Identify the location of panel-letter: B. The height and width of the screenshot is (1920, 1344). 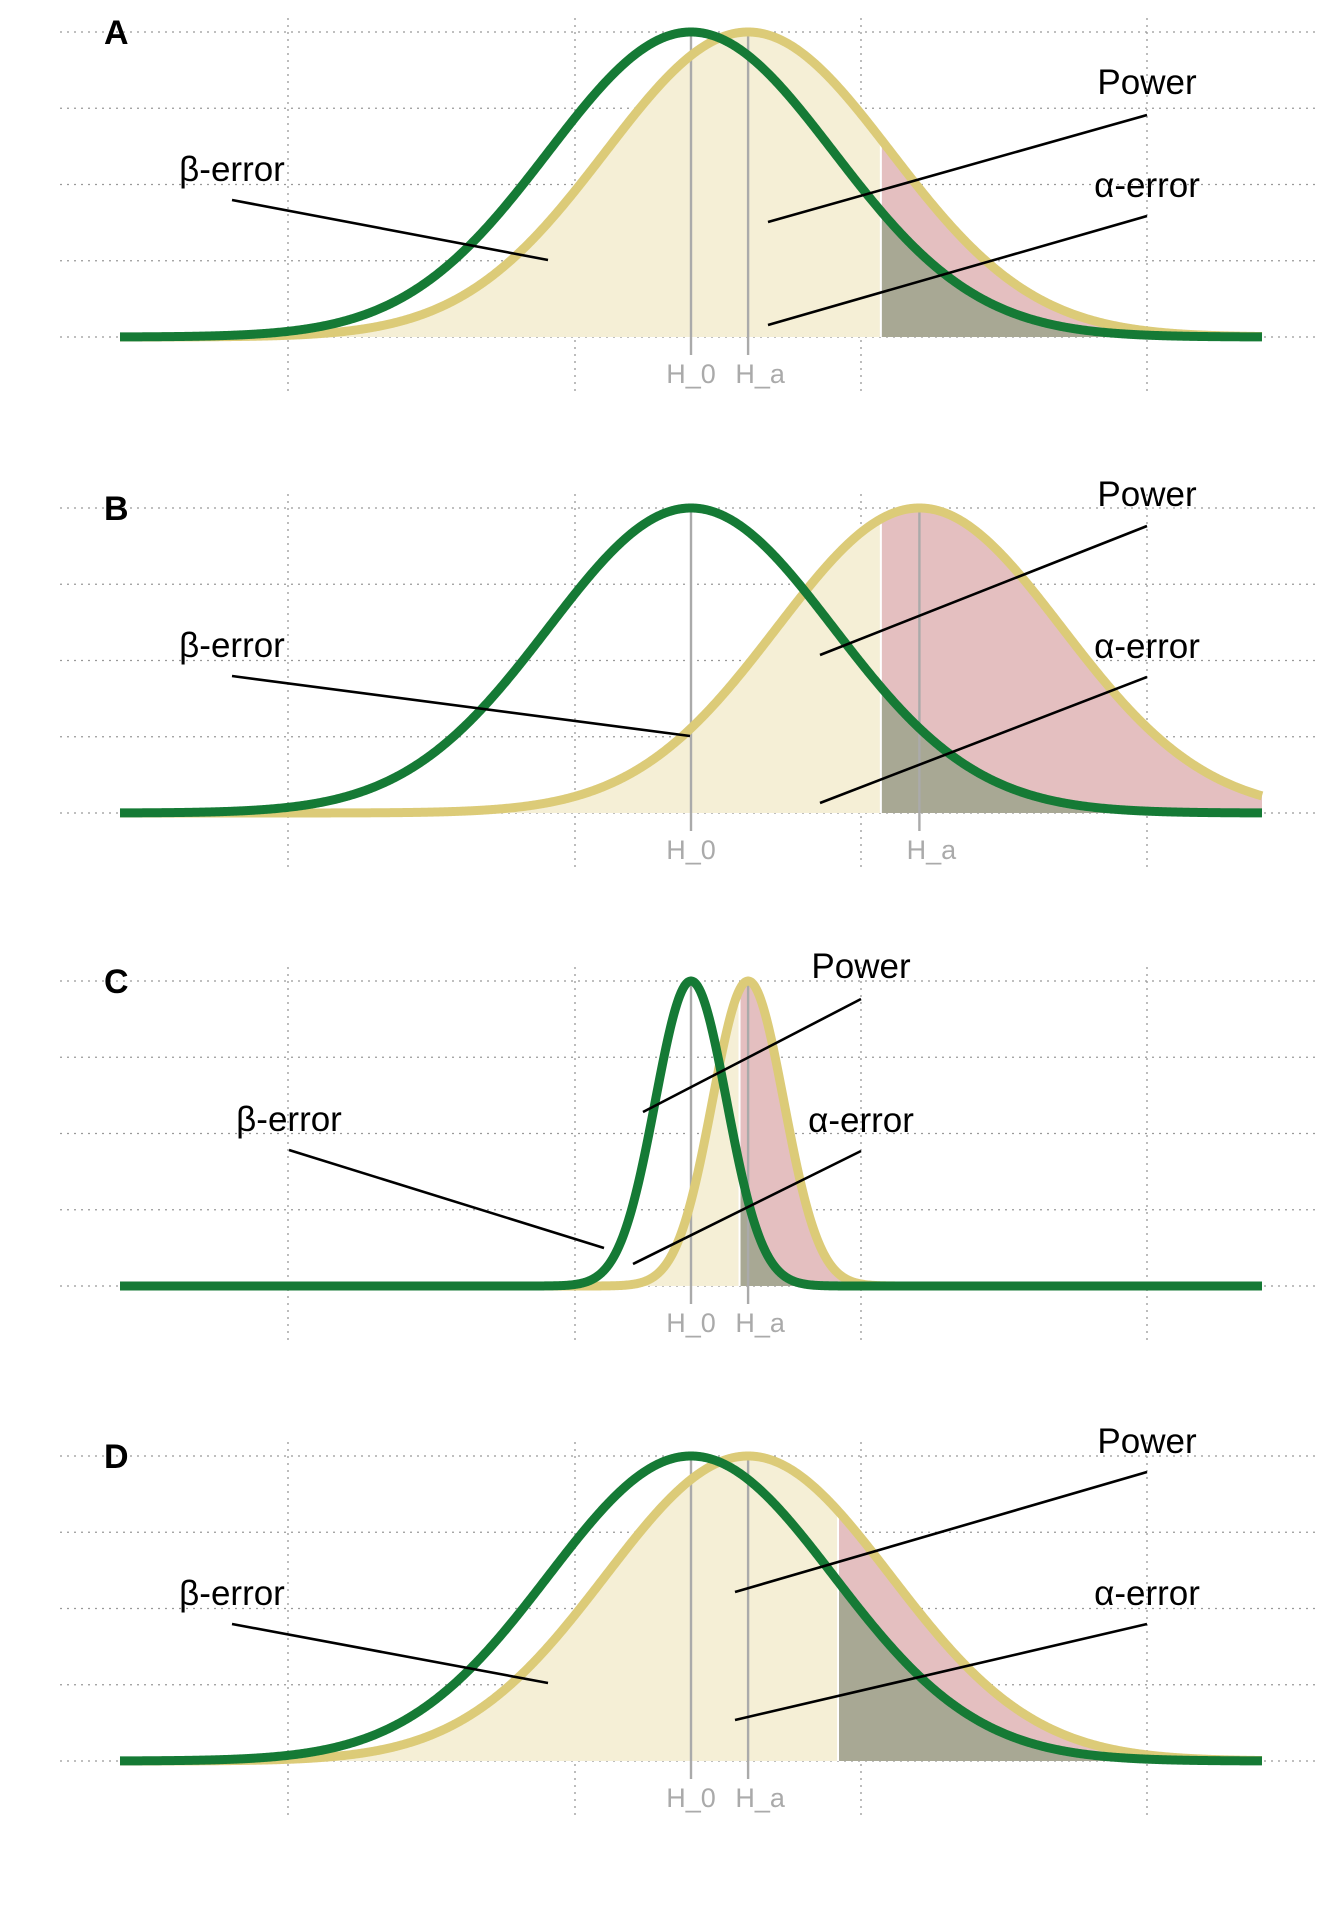
(116, 509).